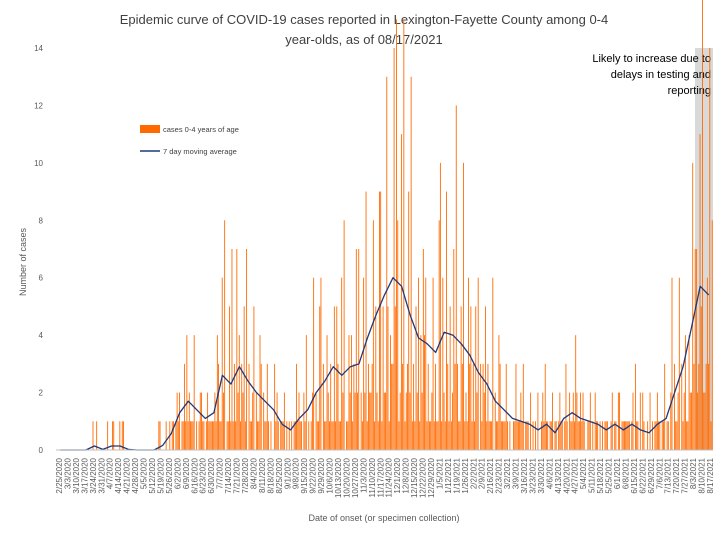 This screenshot has width=728, height=534. Describe the element at coordinates (710, 475) in the screenshot. I see `x-tick-label: 8/17/2021` at that location.